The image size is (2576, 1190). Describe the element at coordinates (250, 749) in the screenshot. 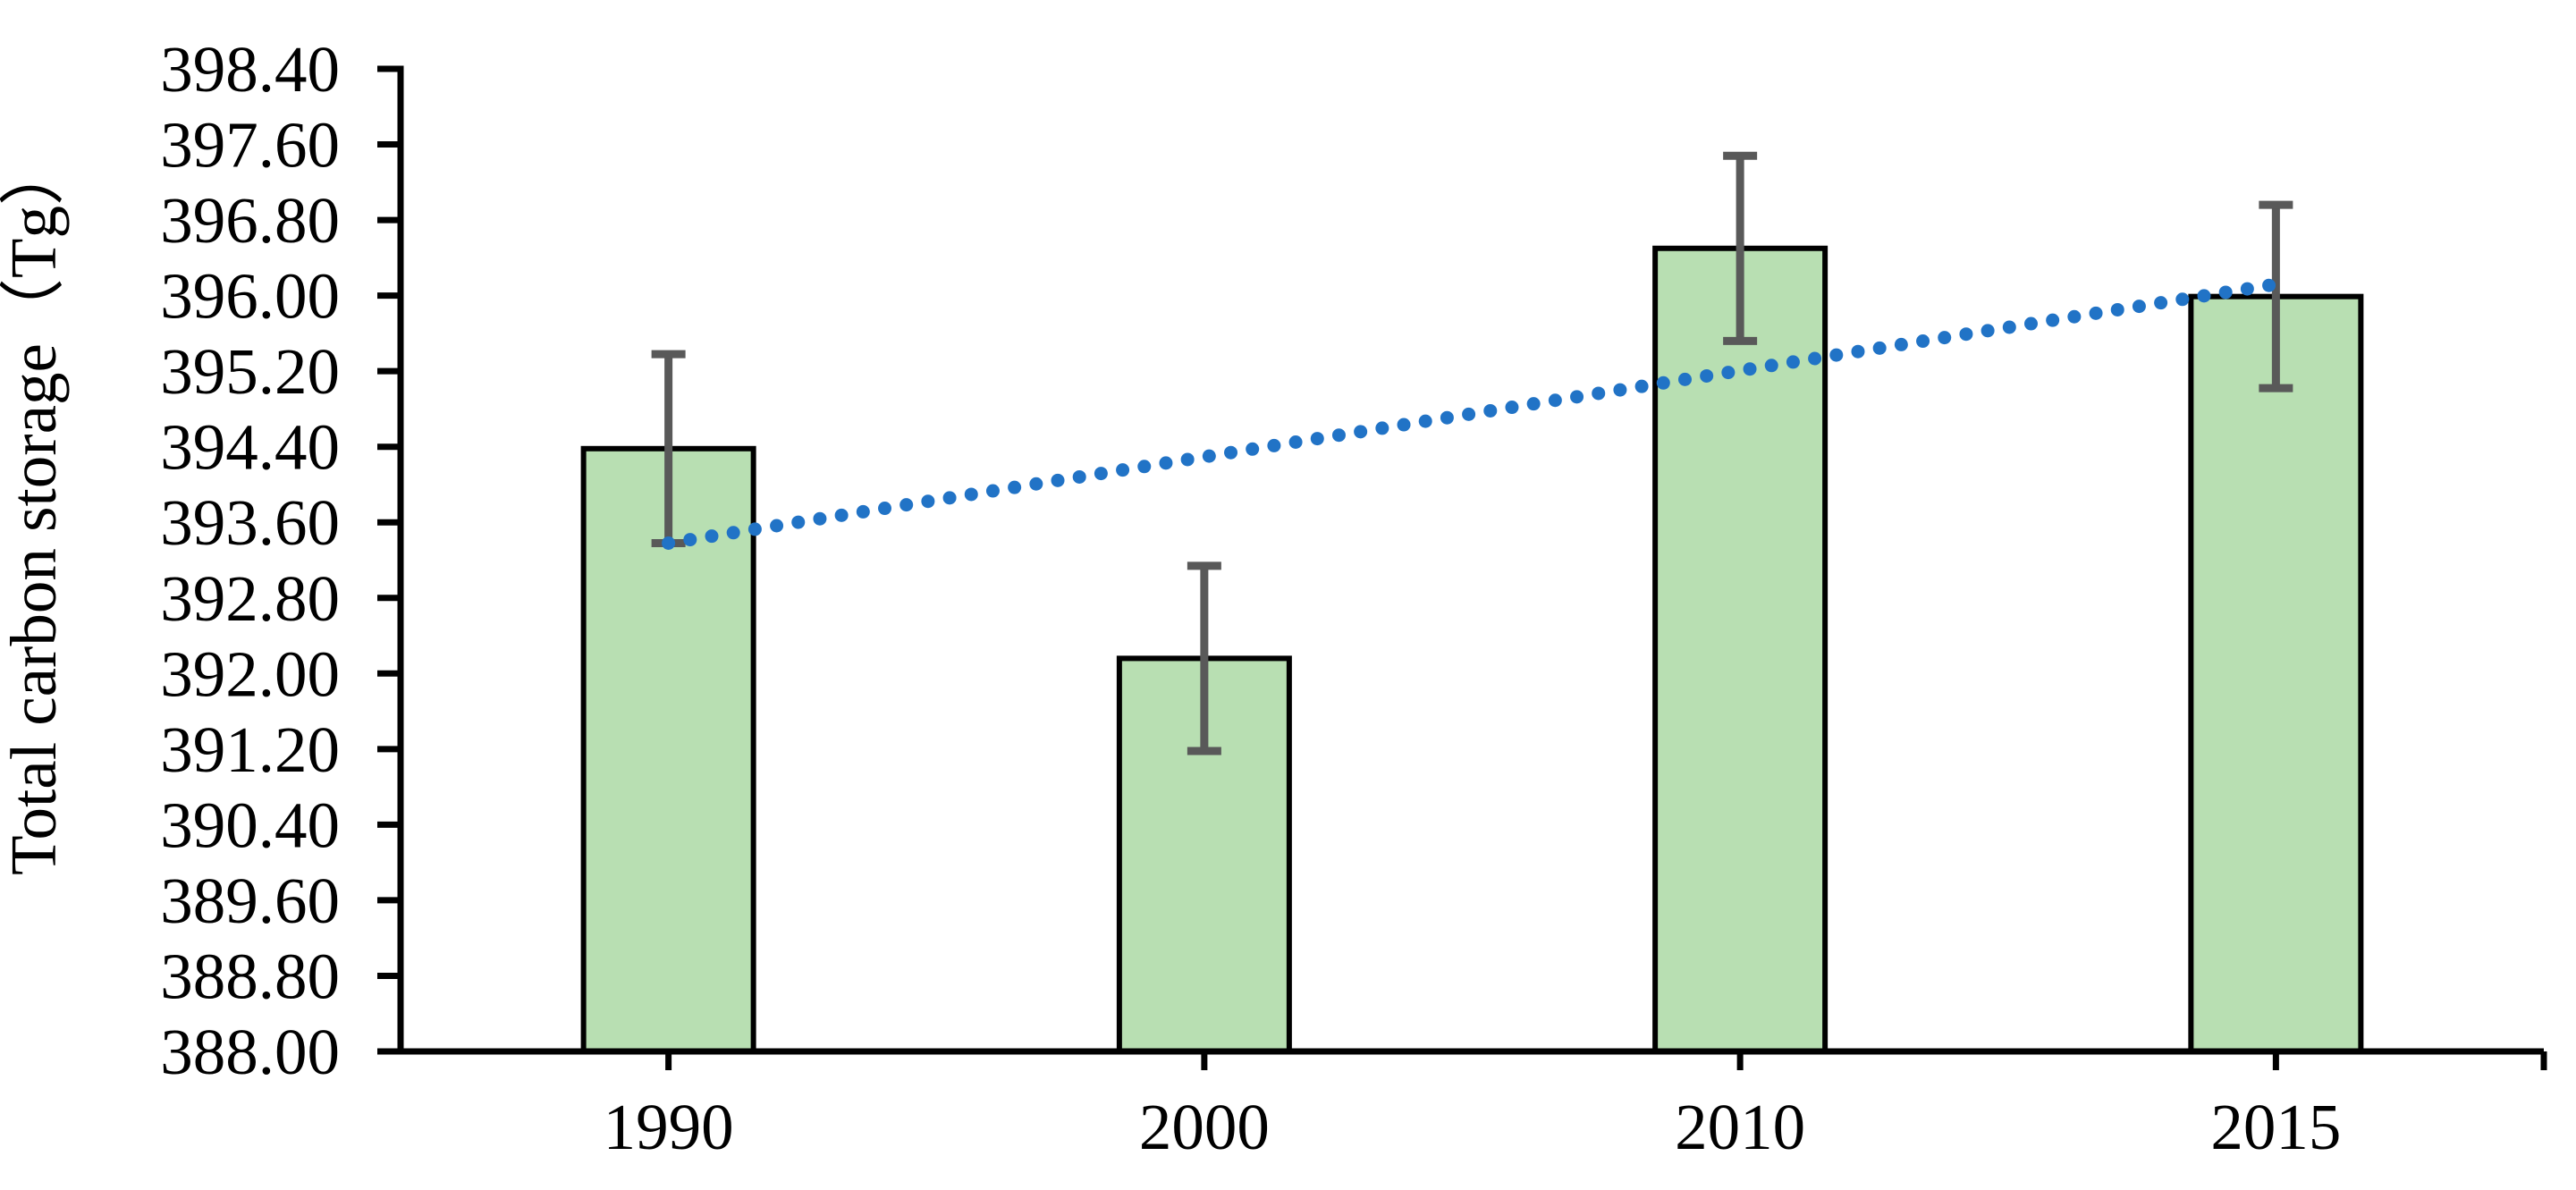

I see `y-tick-label: 391.20` at that location.